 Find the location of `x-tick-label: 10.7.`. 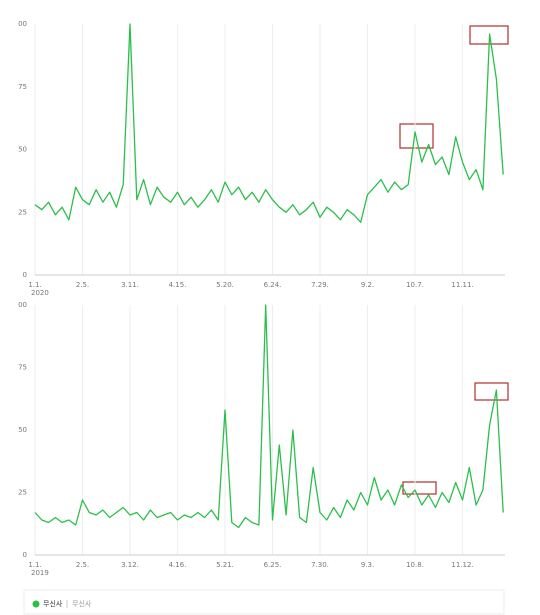

x-tick-label: 10.7. is located at coordinates (415, 285).